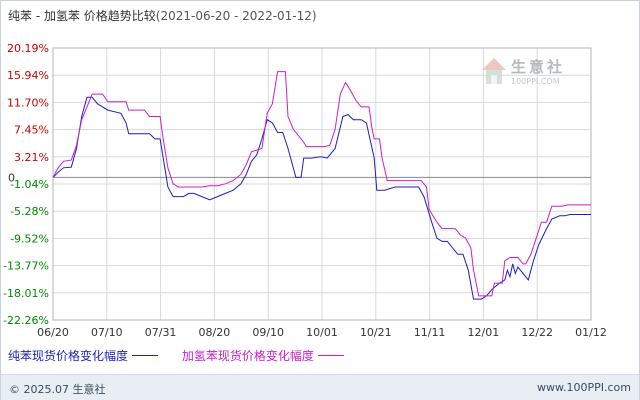  What do you see at coordinates (29, 184) in the screenshot?
I see `y-tick-label: -1.04%` at bounding box center [29, 184].